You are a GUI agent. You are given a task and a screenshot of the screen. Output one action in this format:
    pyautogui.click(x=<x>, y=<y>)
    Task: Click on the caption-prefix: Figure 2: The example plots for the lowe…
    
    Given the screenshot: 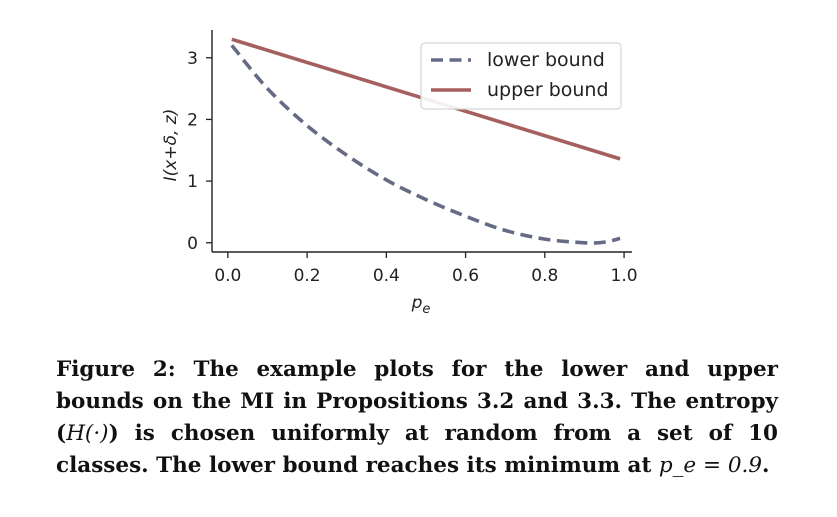 What is the action you would take?
    pyautogui.click(x=417, y=401)
    